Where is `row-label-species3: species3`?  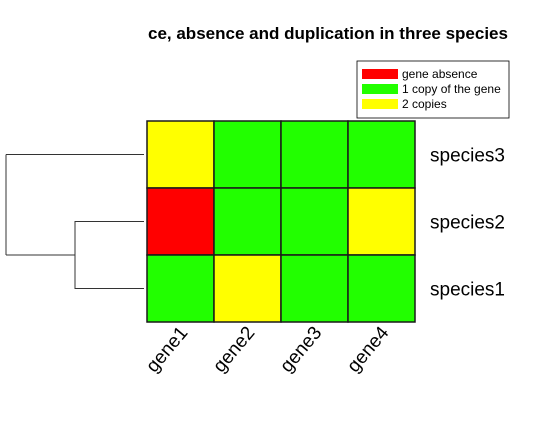
row-label-species3: species3 is located at coordinates (467, 156).